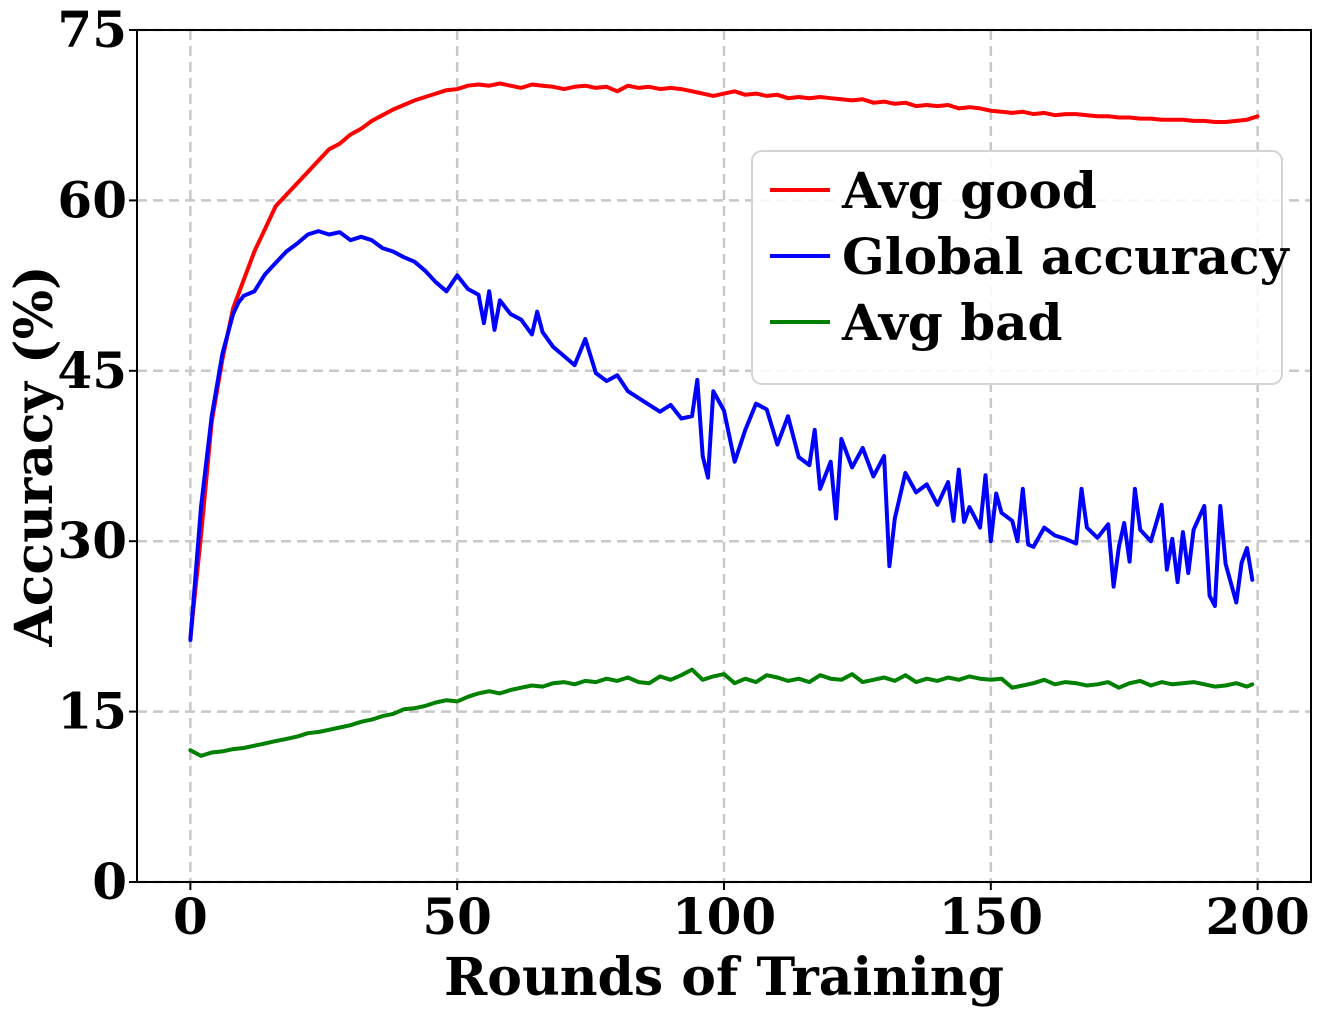 This screenshot has height=1019, width=1319. I want to click on legend: Avg good Global accuracy Avg bad, so click(1021, 267).